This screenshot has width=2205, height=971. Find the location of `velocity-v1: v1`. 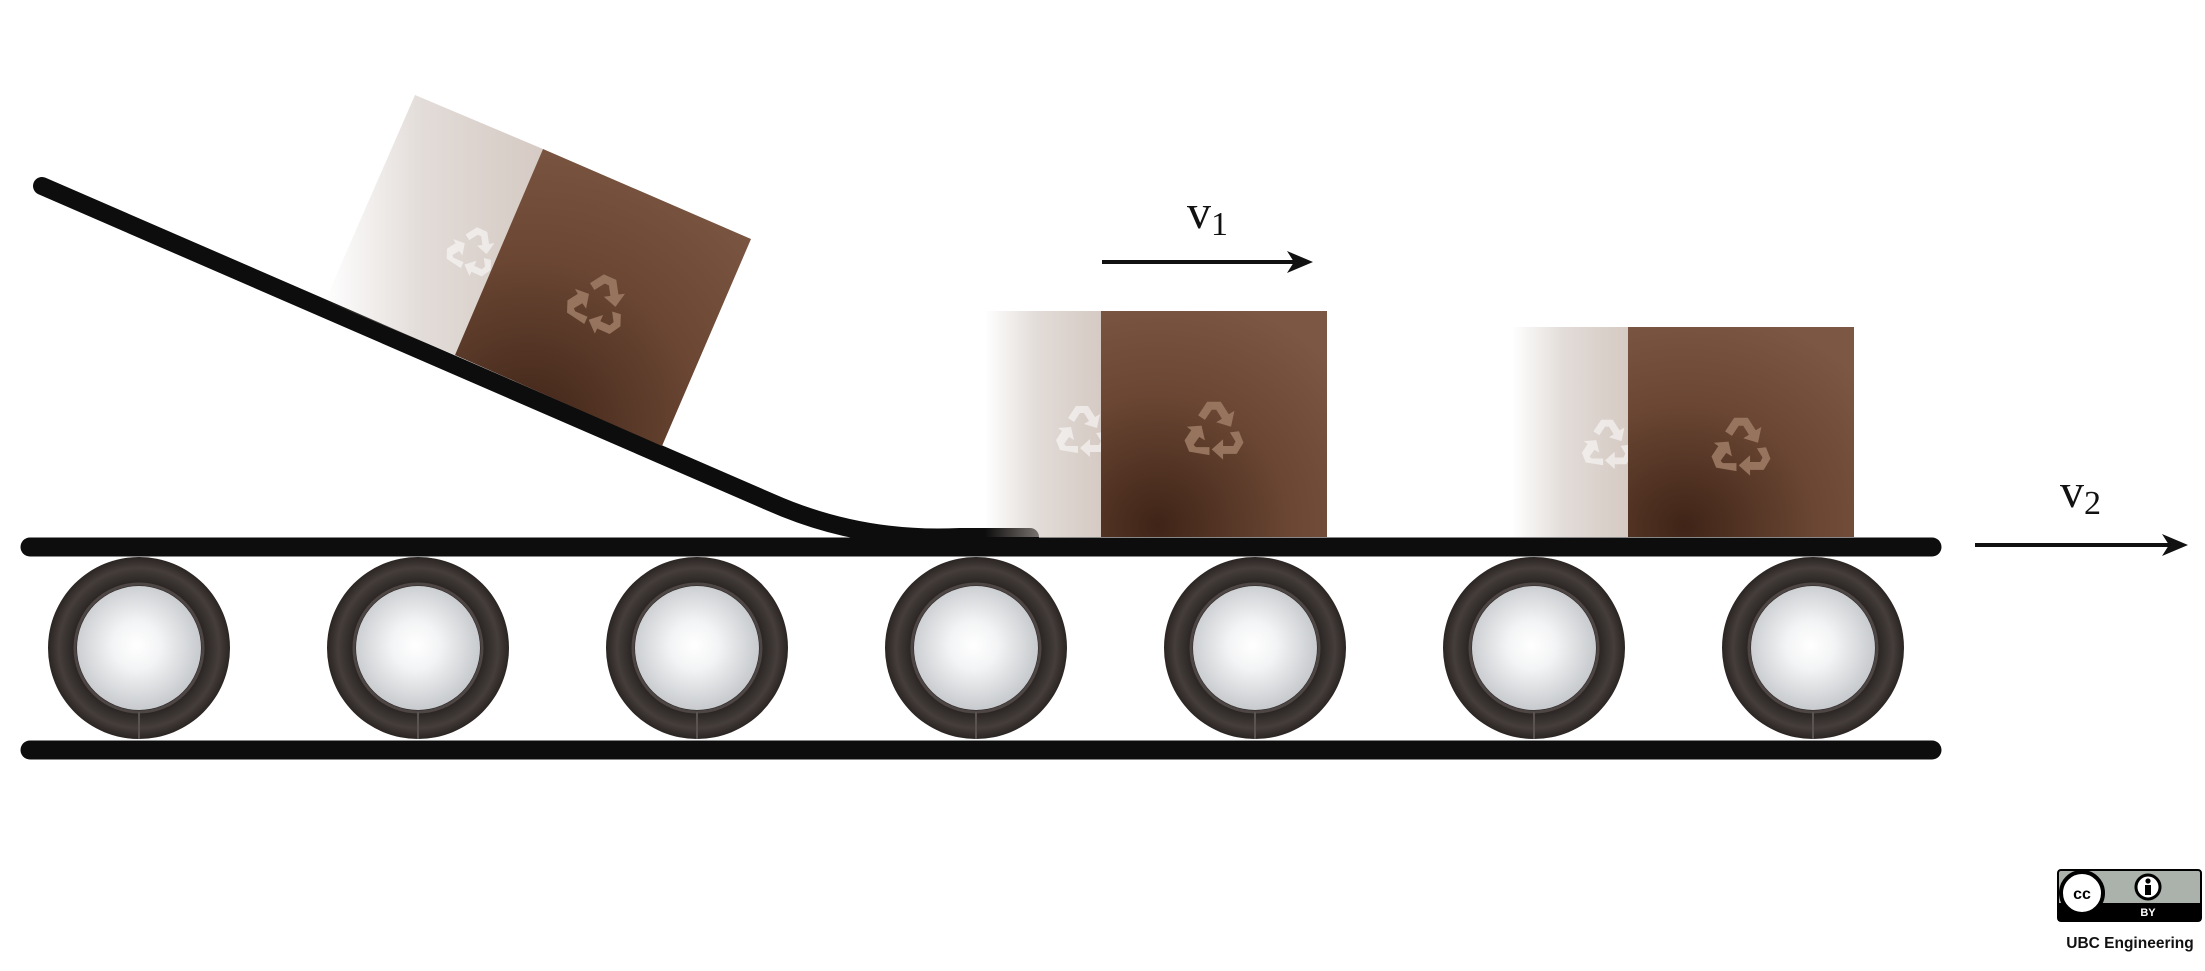

velocity-v1: v1 is located at coordinates (1207, 229).